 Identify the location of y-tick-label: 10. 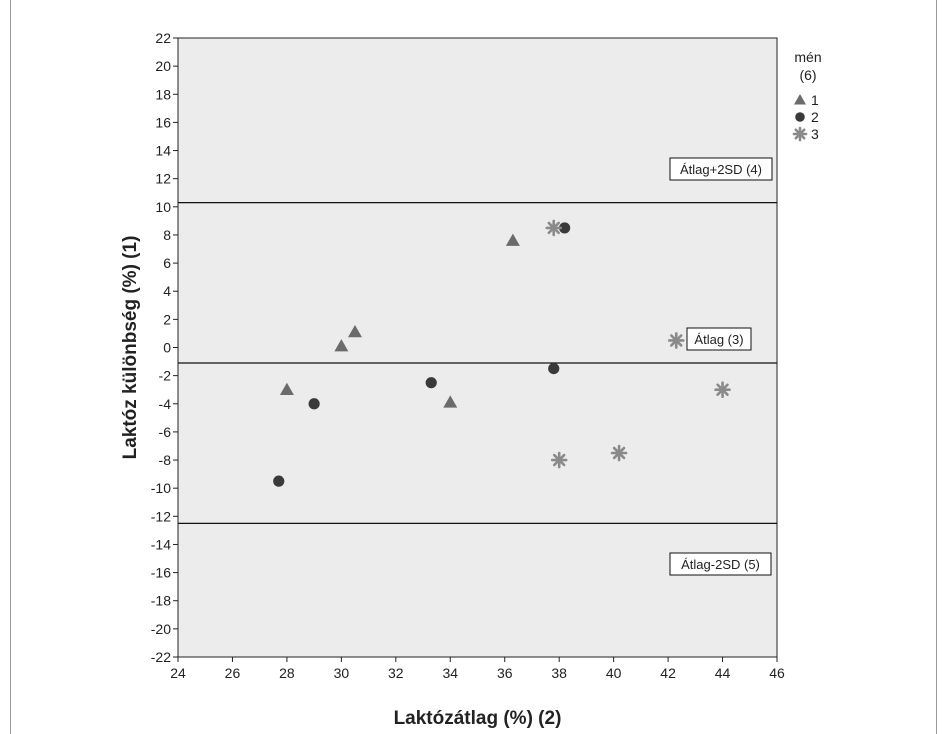
(163, 207).